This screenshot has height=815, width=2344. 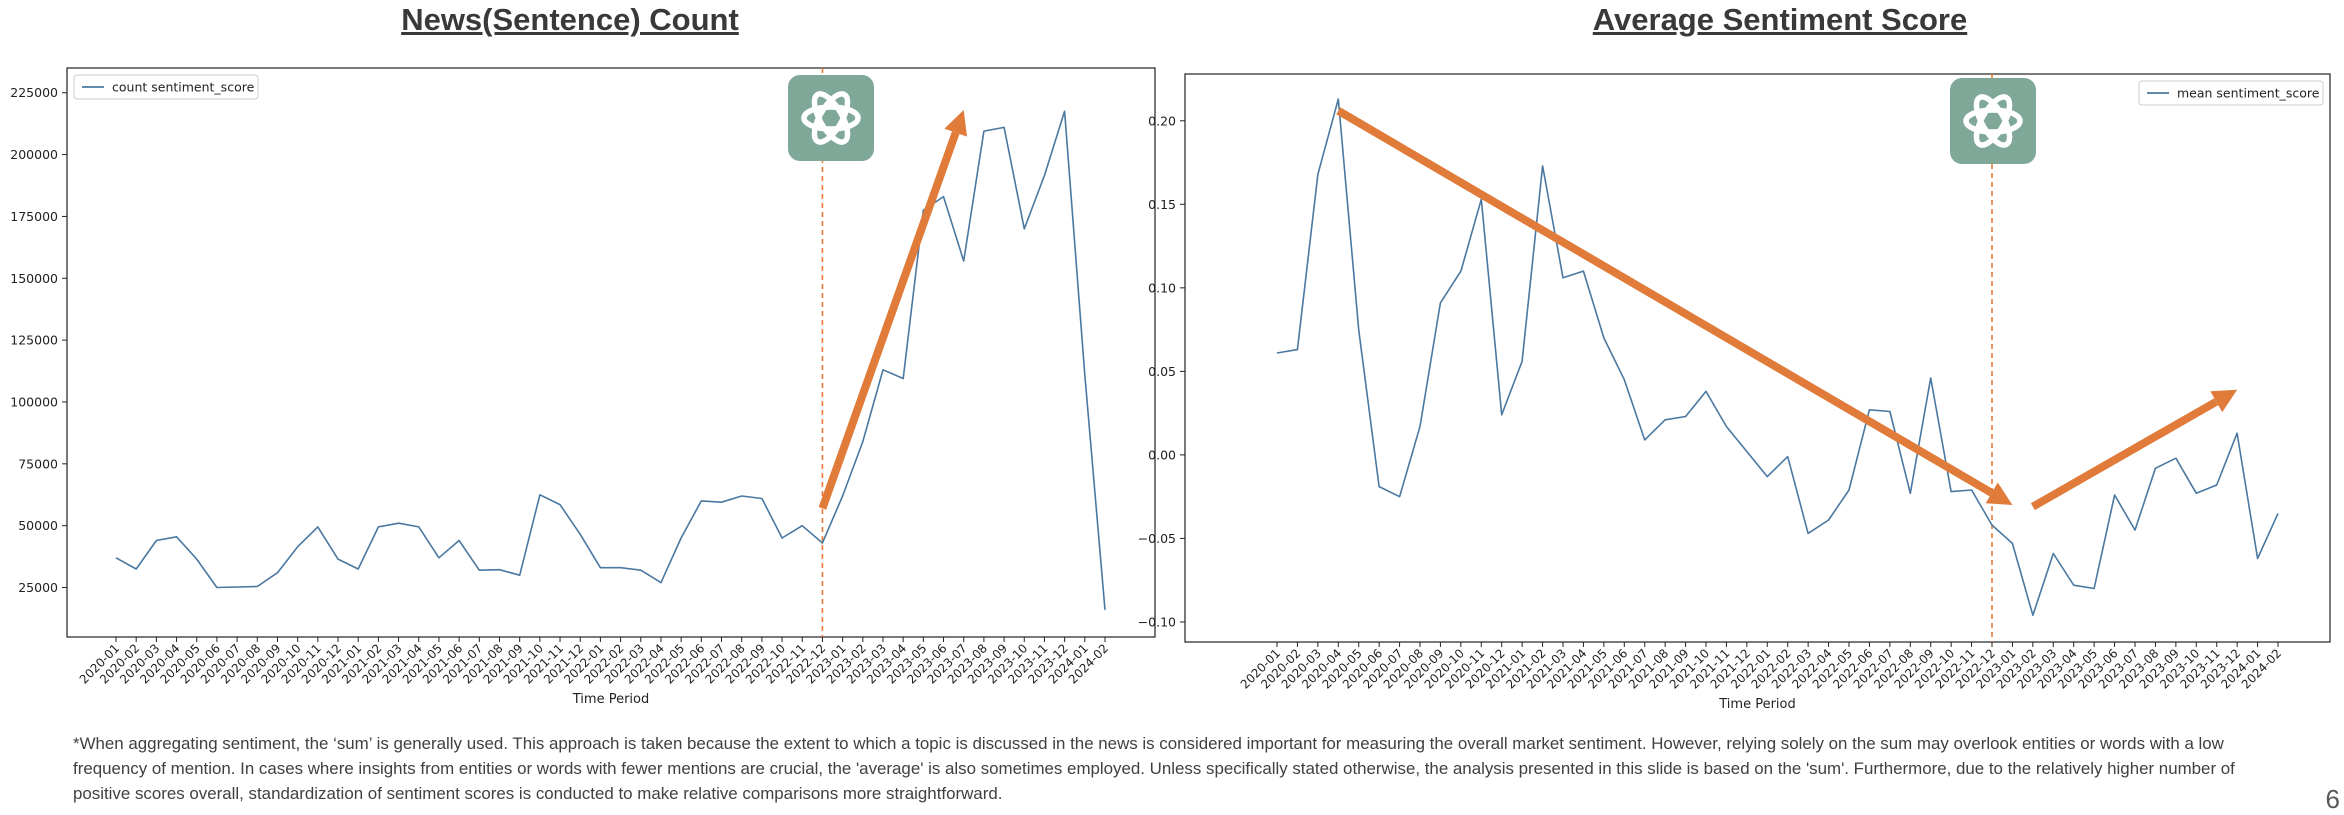 What do you see at coordinates (2333, 799) in the screenshot?
I see `page-number: 6` at bounding box center [2333, 799].